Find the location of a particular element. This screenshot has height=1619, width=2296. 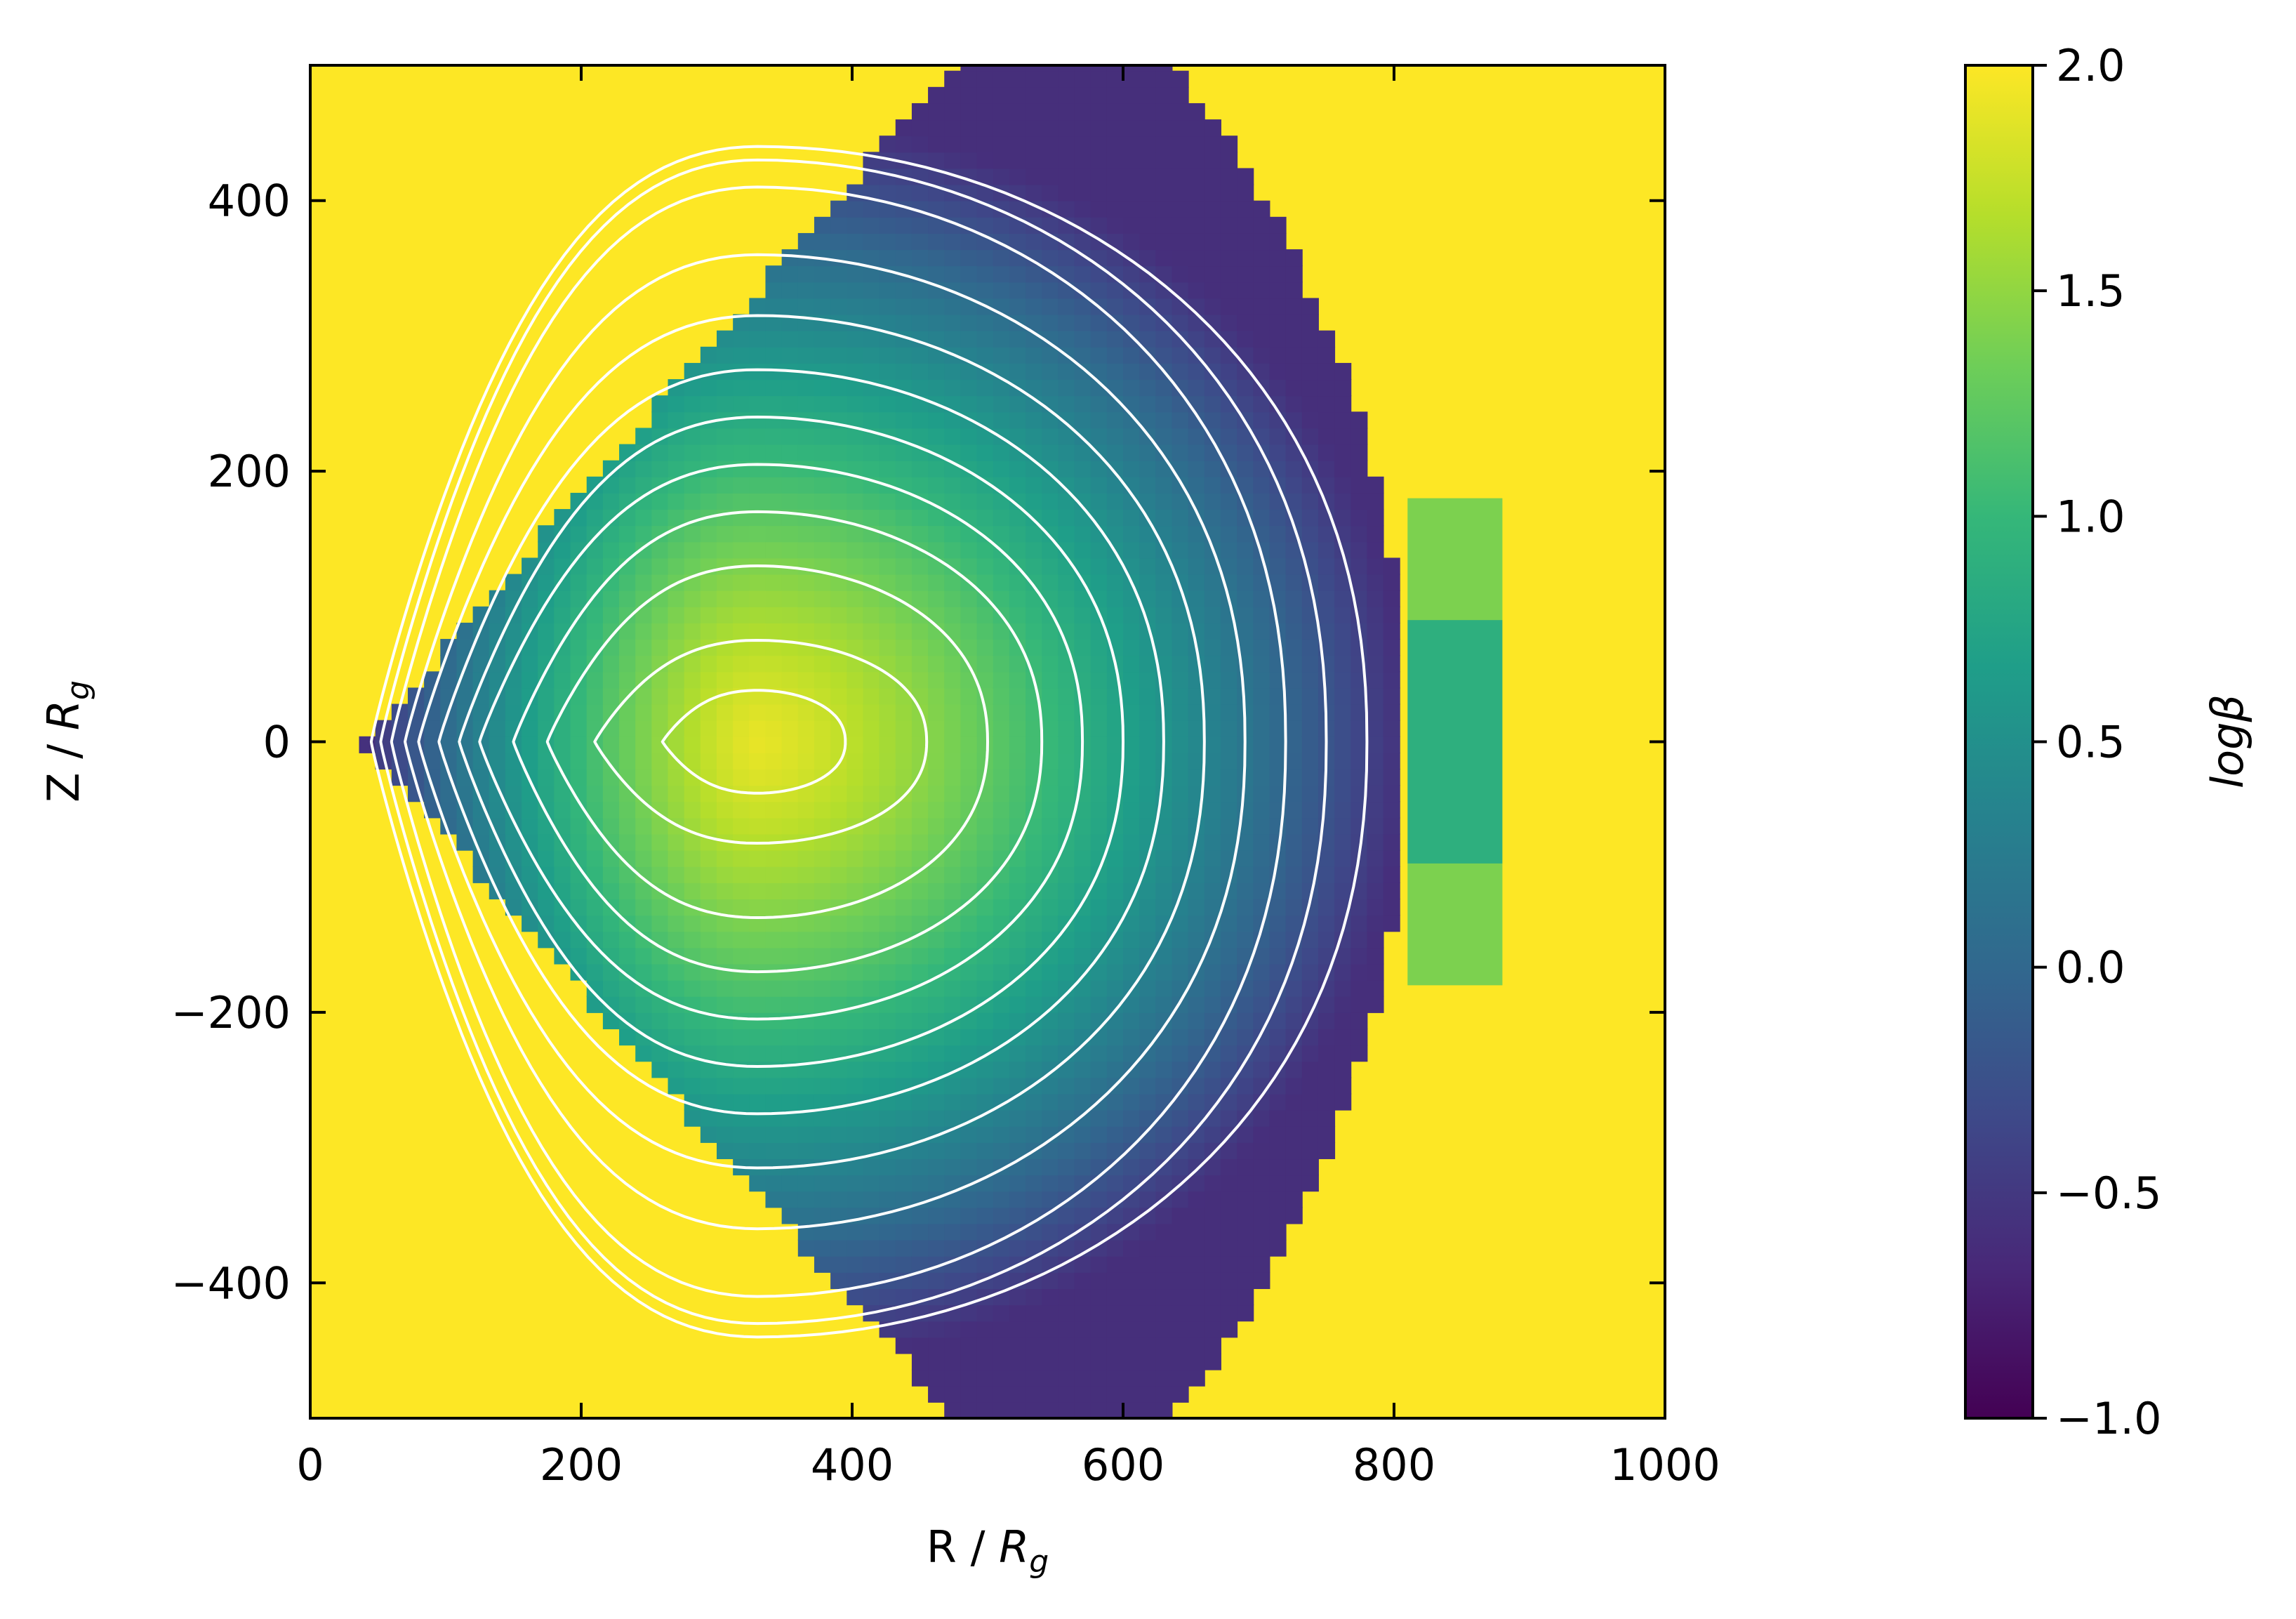

x-tick-label: 800 is located at coordinates (1394, 1465).